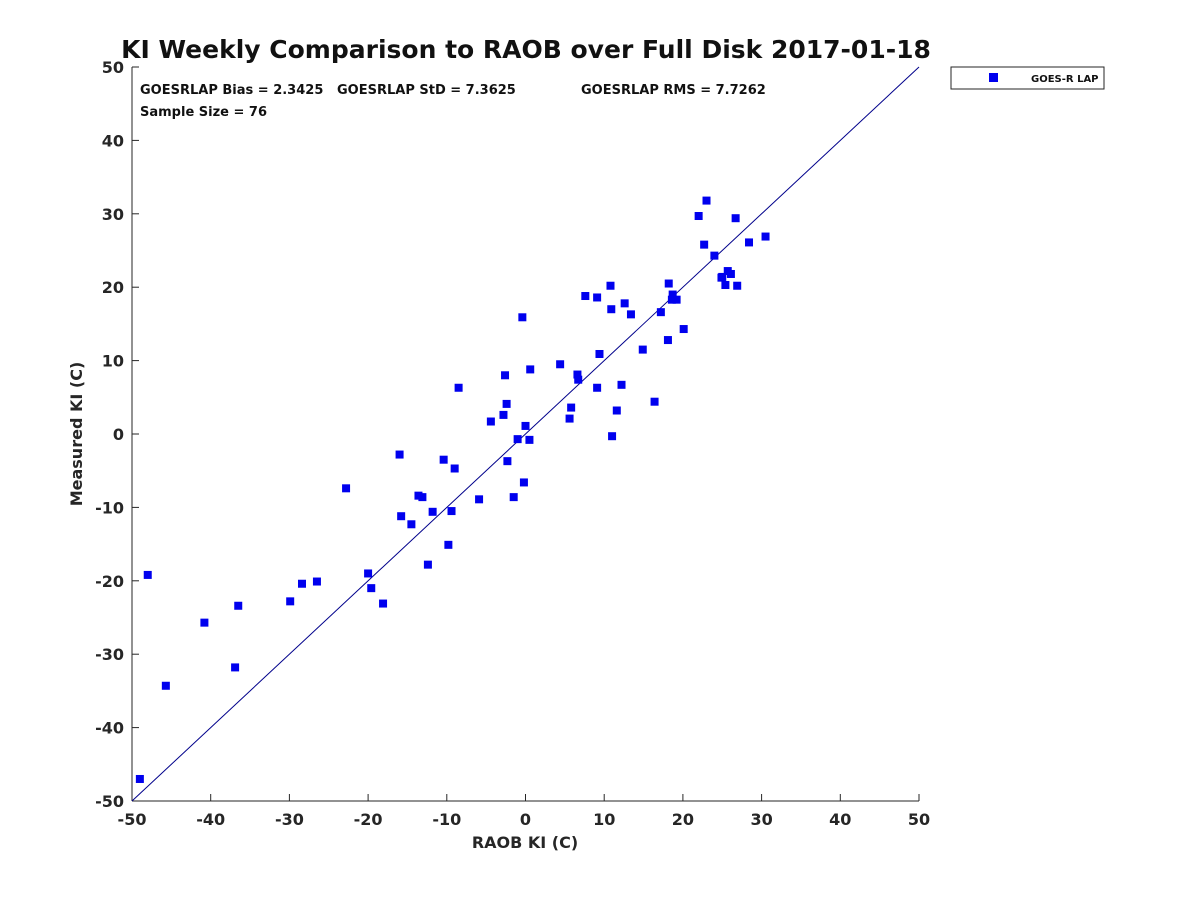 Image resolution: width=1200 pixels, height=900 pixels. I want to click on y-tick-label: -30, so click(109, 654).